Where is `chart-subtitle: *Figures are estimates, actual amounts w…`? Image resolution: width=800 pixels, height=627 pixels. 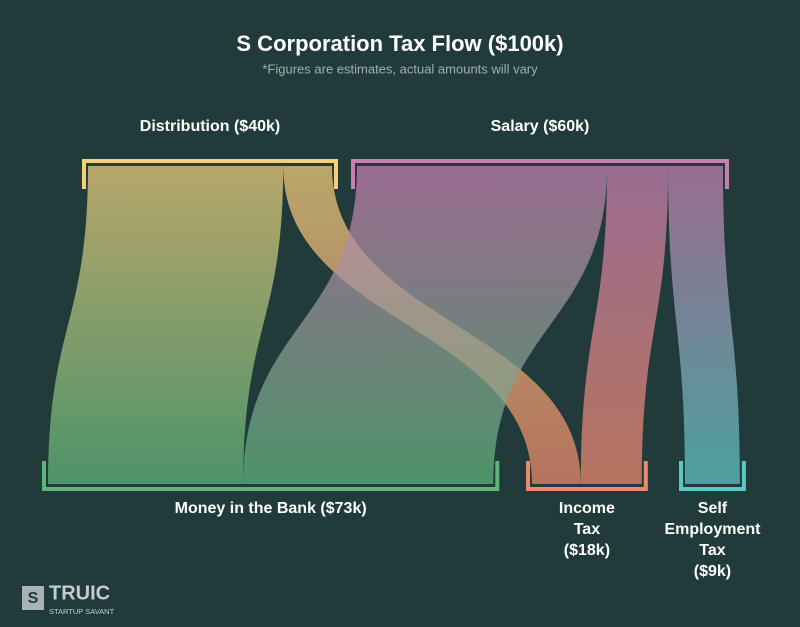
chart-subtitle: *Figures are estimates, actual amounts w… is located at coordinates (400, 68).